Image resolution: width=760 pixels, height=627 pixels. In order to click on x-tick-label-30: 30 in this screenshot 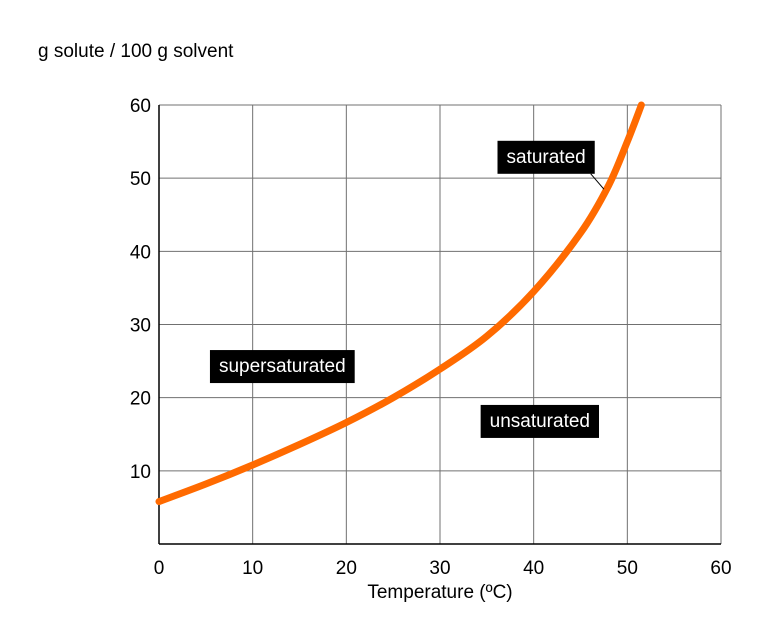, I will do `click(439, 568)`.